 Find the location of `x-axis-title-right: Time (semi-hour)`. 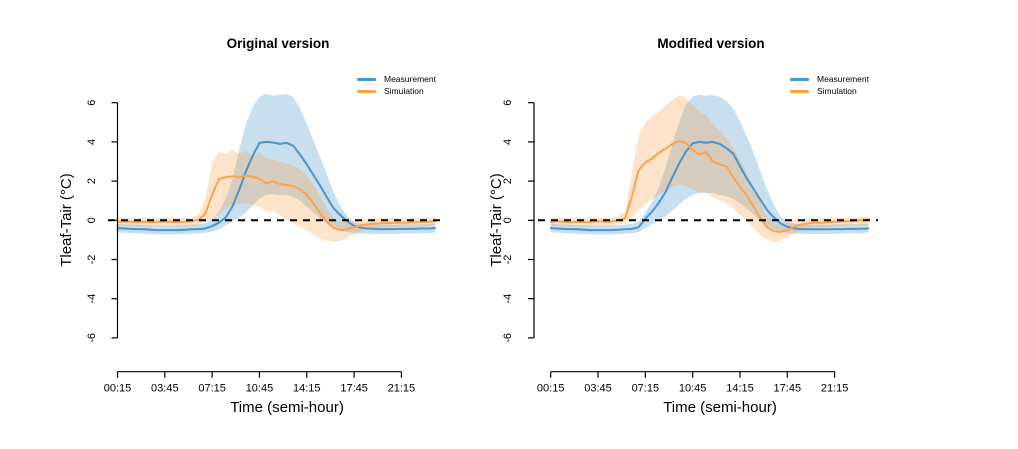

x-axis-title-right: Time (semi-hour) is located at coordinates (720, 407).